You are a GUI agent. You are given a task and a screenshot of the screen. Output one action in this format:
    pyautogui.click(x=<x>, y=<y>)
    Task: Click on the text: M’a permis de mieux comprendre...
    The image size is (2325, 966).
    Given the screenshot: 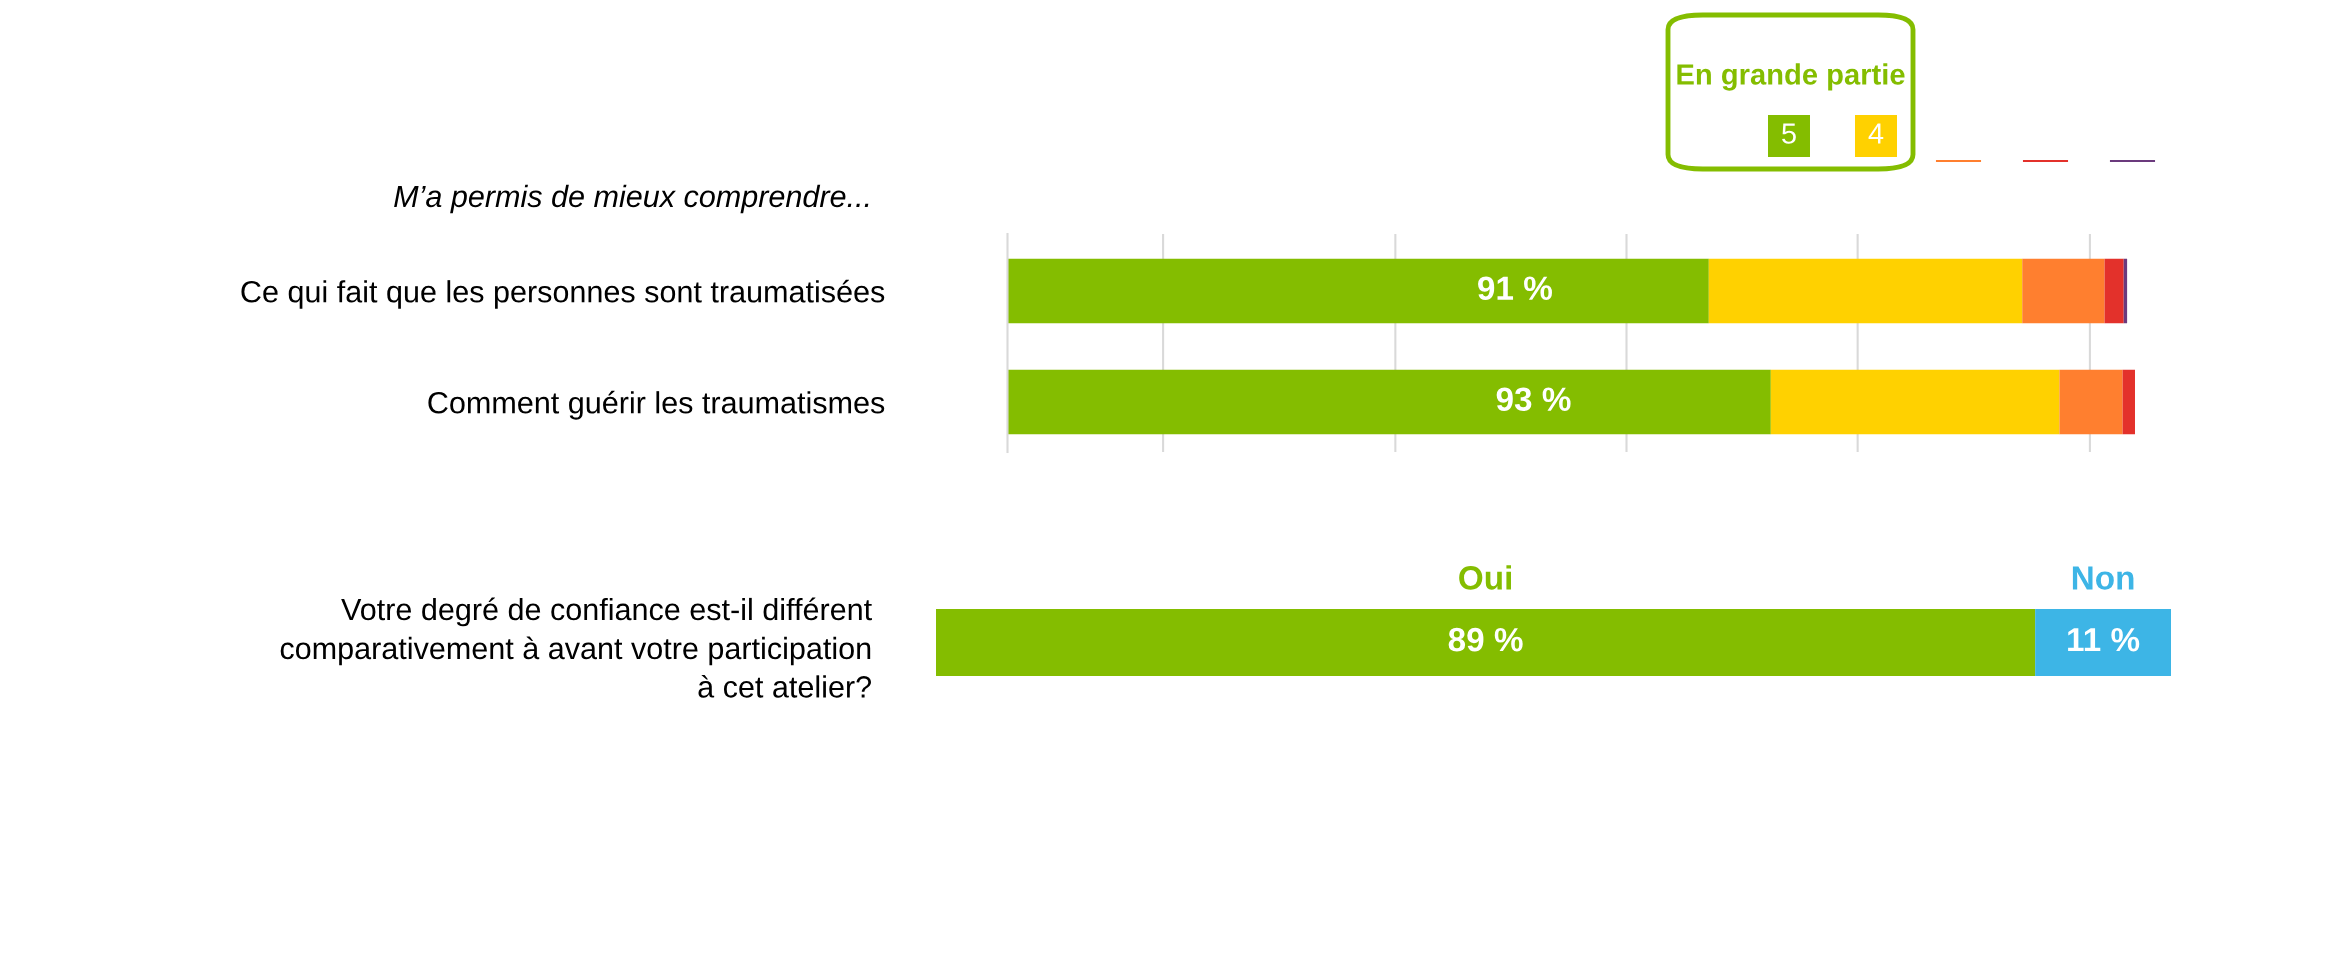 What is the action you would take?
    pyautogui.click(x=631, y=199)
    